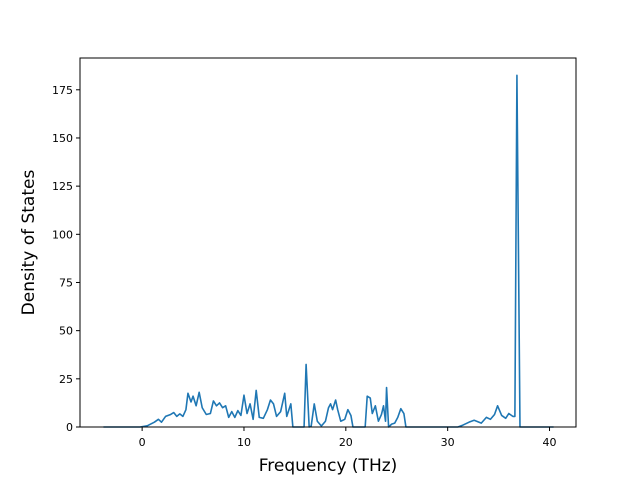  Describe the element at coordinates (29, 243) in the screenshot. I see `y-axis-label: Density of States` at that location.